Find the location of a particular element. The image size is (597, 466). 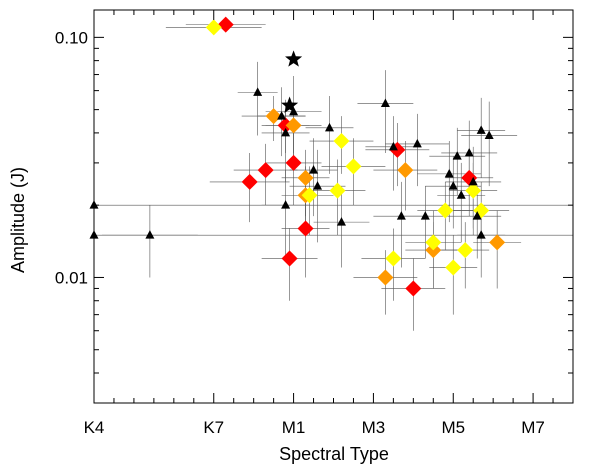

y-axis-title: Amplitude (J) is located at coordinates (18, 220).